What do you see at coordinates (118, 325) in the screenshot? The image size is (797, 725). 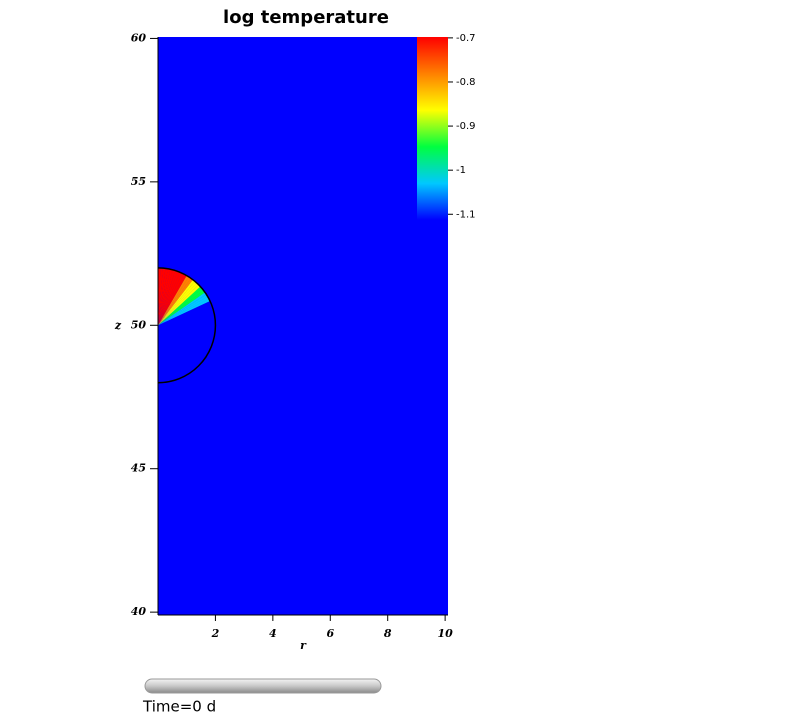 I see `y-axis-label: z` at bounding box center [118, 325].